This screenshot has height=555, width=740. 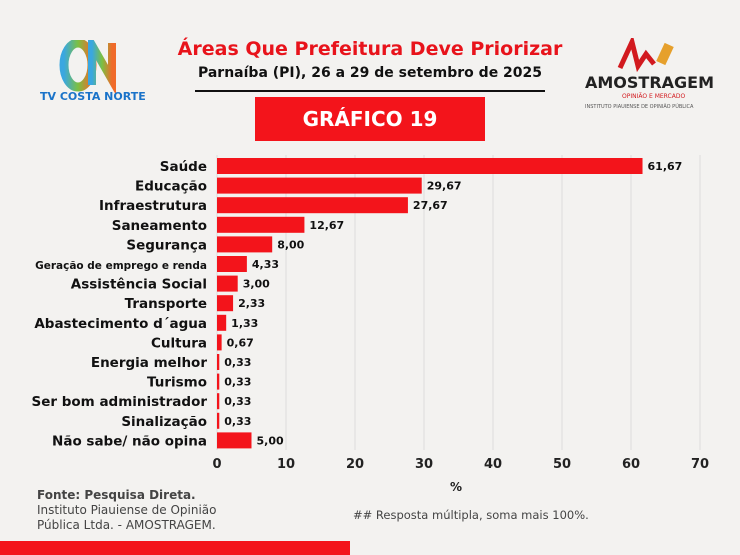 I want to click on x-tick-label: 70, so click(x=700, y=464).